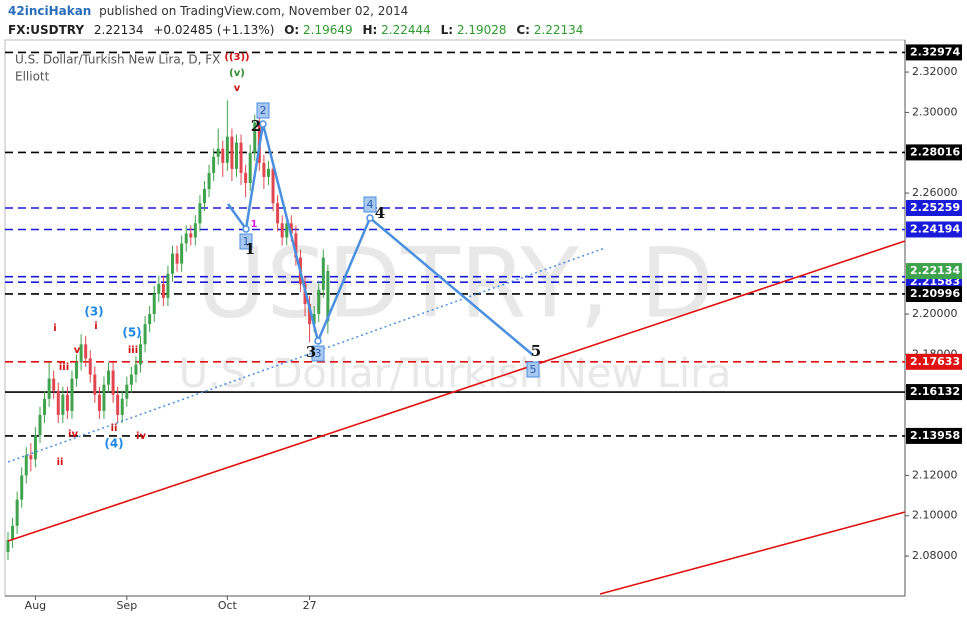 This screenshot has height=624, width=967. Describe the element at coordinates (455, 283) in the screenshot. I see `watermark: USDTRY, D` at that location.